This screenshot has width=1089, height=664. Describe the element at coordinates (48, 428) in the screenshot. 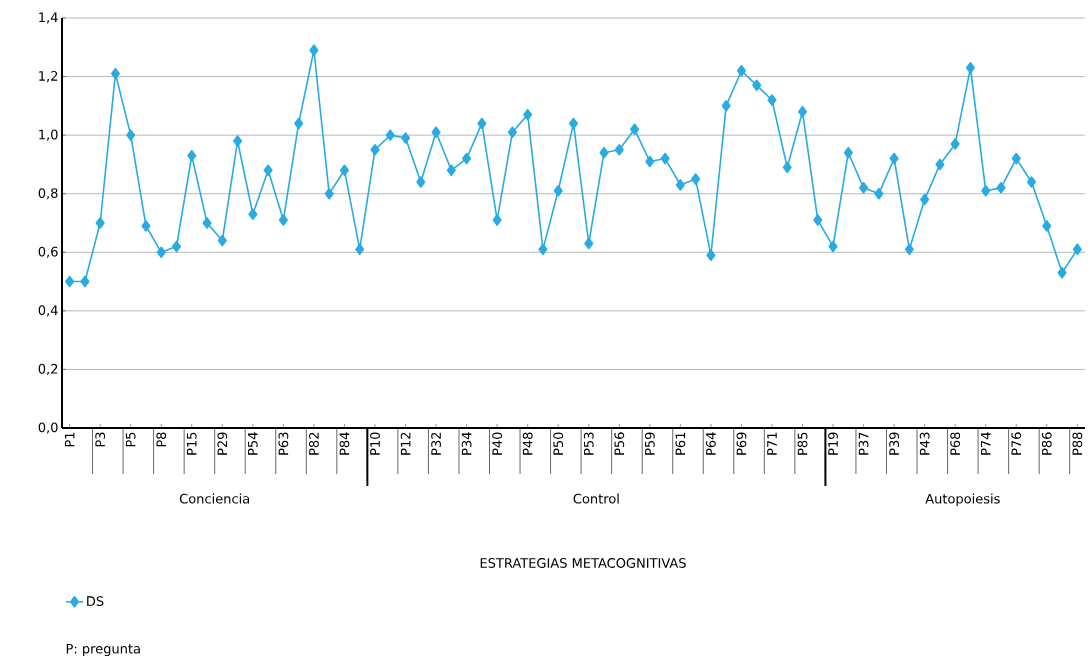

I see `y-tick-label: 0,0` at that location.